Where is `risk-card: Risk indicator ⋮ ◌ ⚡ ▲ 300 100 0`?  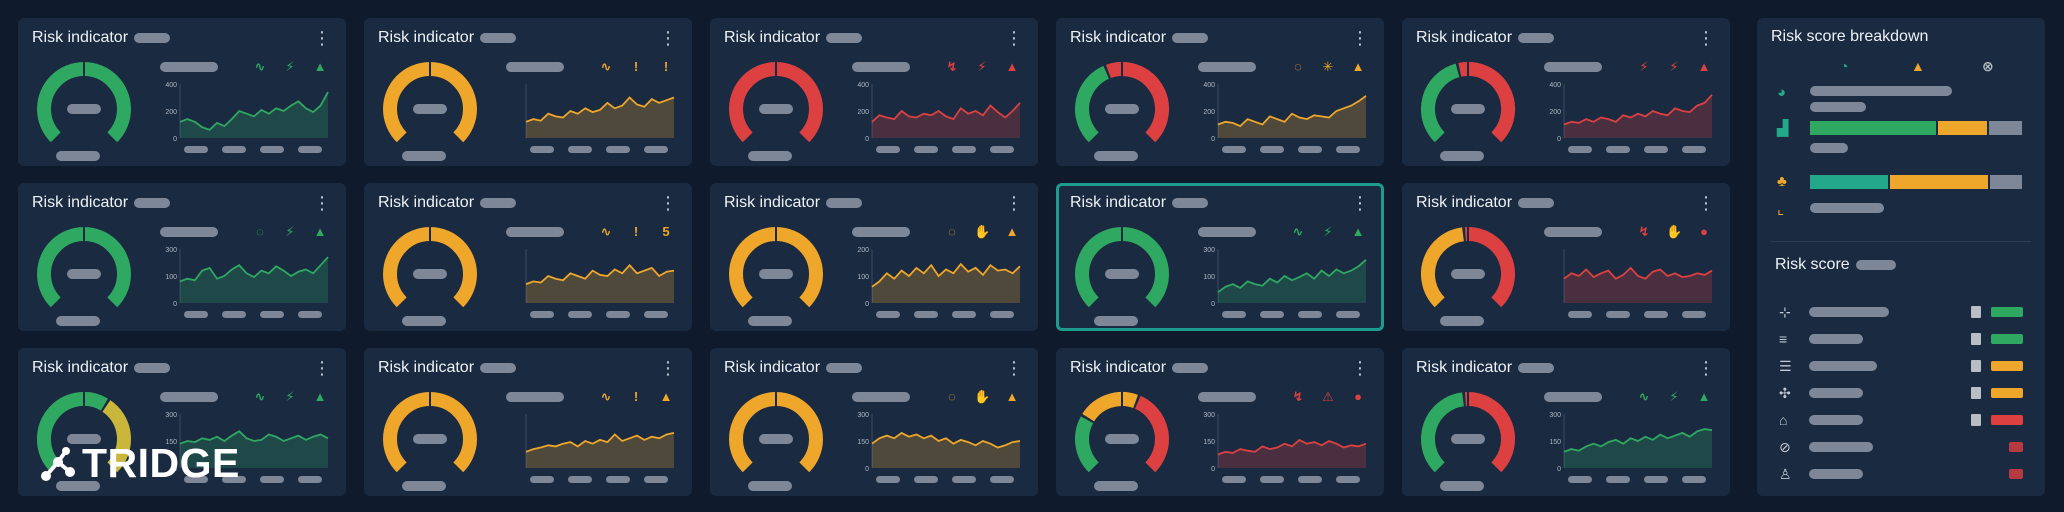
risk-card: Risk indicator ⋮ ◌ ⚡ ▲ 300 100 0 is located at coordinates (182, 257).